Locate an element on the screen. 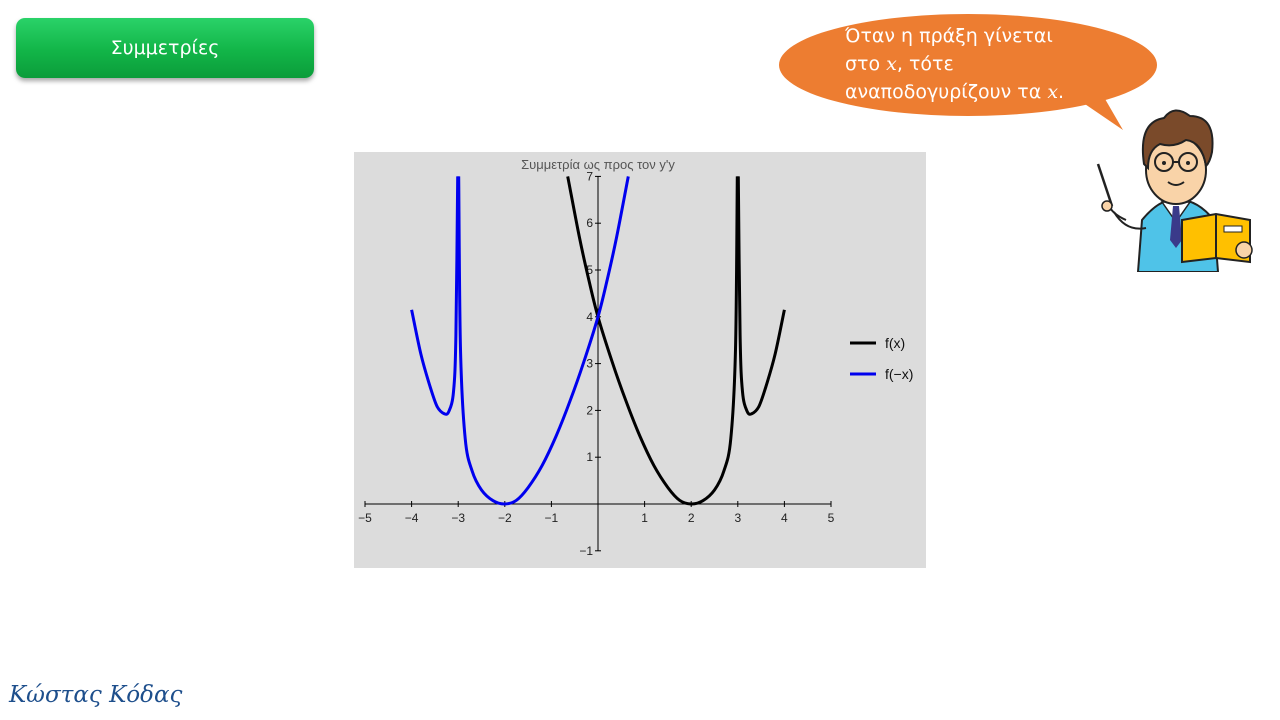 The width and height of the screenshot is (1280, 720). y-tick-label: 2 is located at coordinates (589, 410).